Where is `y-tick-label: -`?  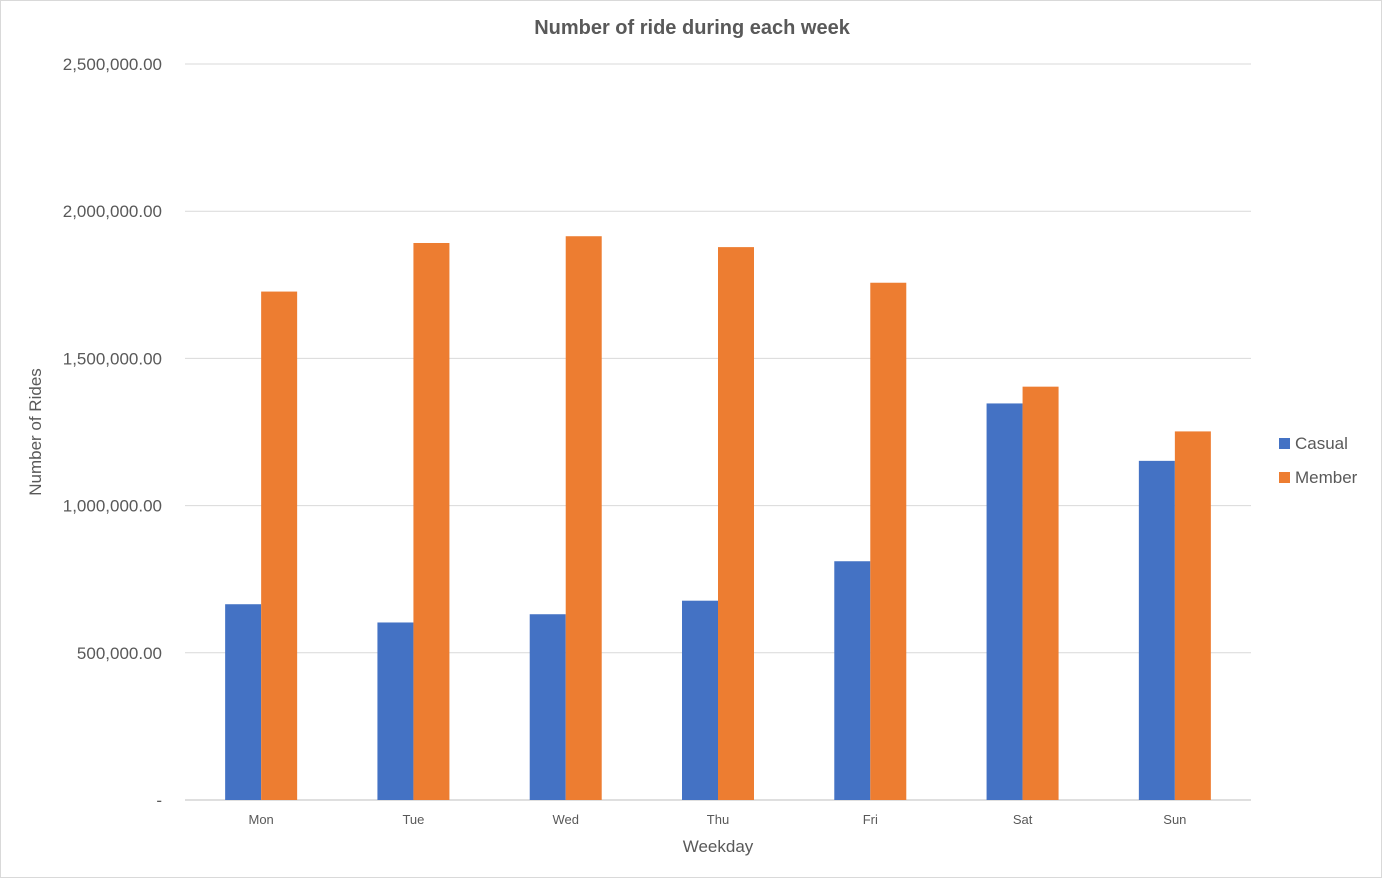 y-tick-label: - is located at coordinates (159, 800).